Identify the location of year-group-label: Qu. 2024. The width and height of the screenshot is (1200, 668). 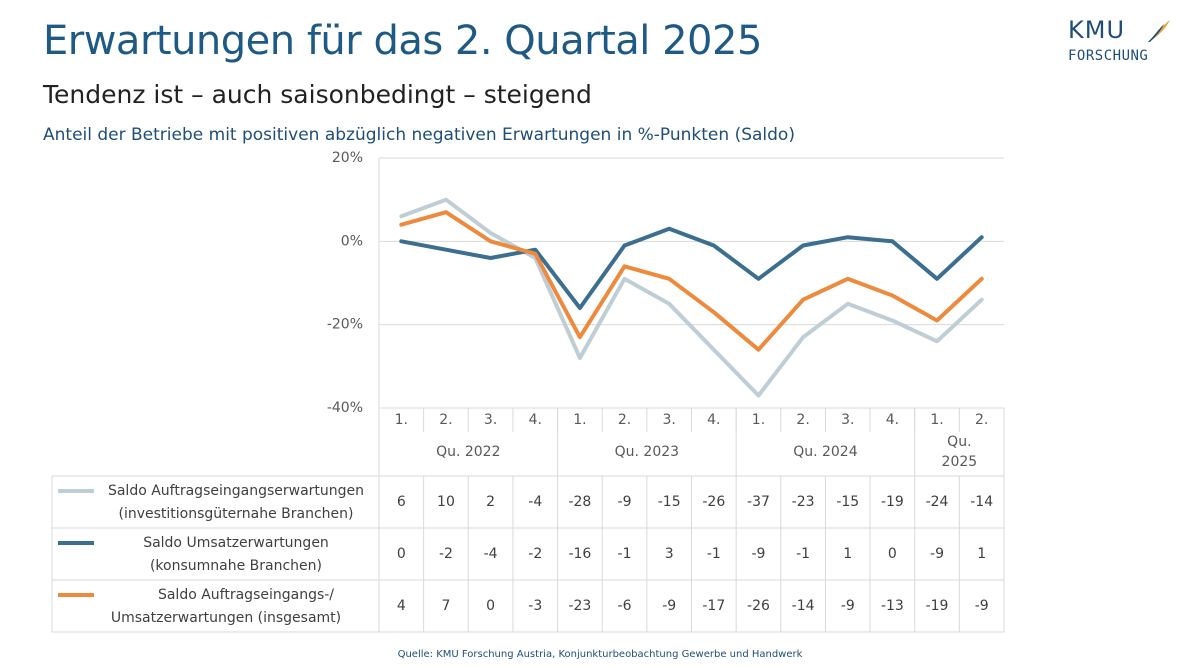
(825, 452).